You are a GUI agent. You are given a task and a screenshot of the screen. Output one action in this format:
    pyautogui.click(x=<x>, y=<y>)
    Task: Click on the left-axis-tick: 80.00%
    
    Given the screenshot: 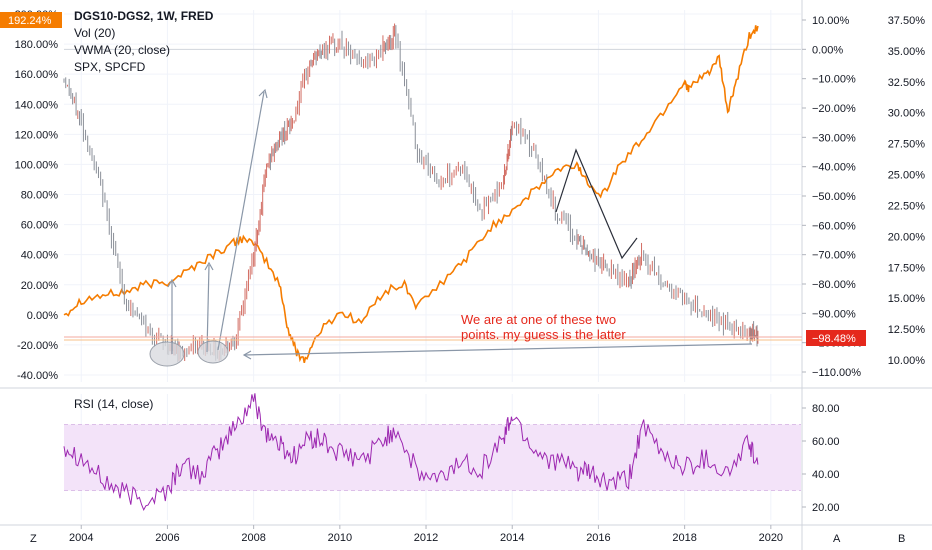 What is the action you would take?
    pyautogui.click(x=40, y=196)
    